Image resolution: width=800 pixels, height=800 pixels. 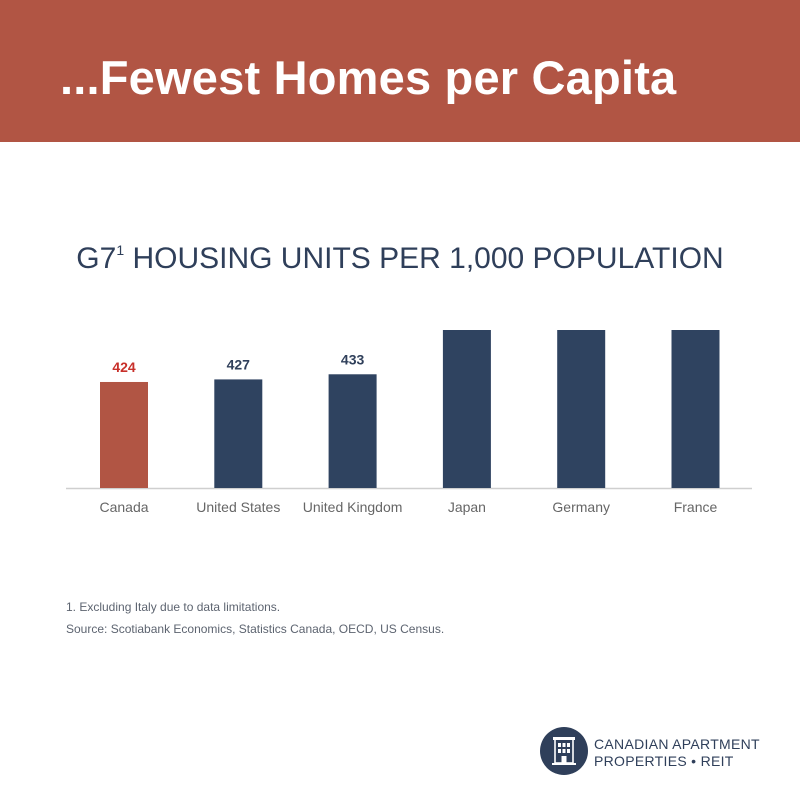 What do you see at coordinates (581, 507) in the screenshot?
I see `tick-label-germany: Germany` at bounding box center [581, 507].